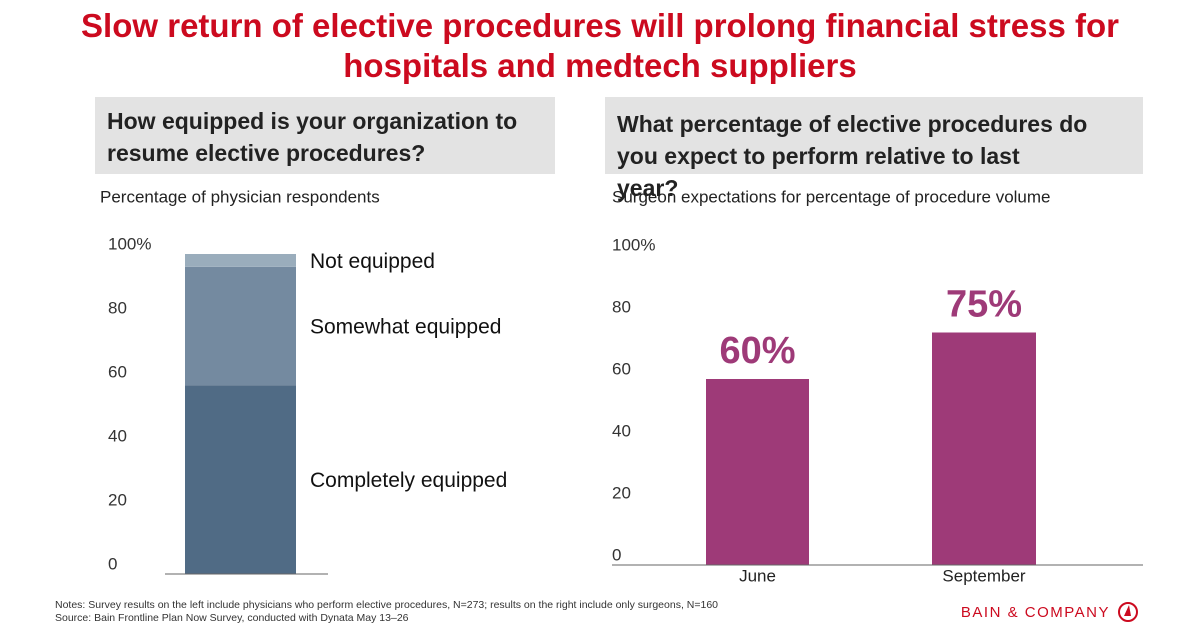  Describe the element at coordinates (405, 327) in the screenshot. I see `series-label: Somewhat equipped` at that location.